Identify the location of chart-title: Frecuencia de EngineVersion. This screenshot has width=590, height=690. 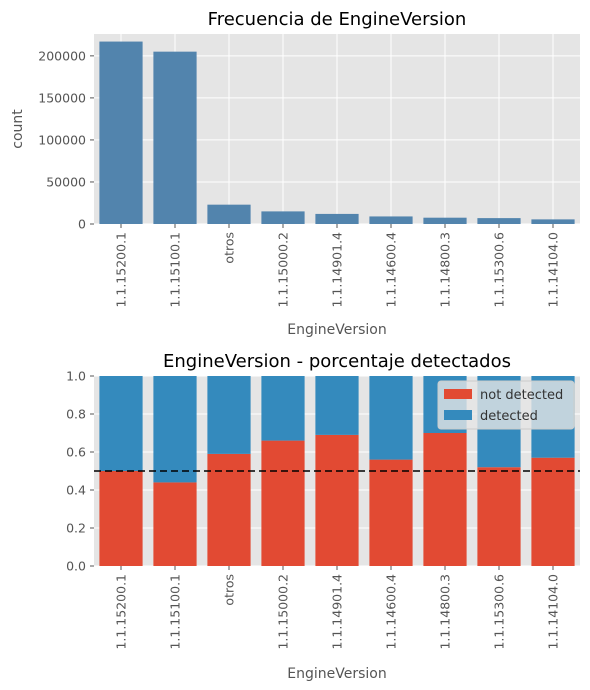
(337, 19).